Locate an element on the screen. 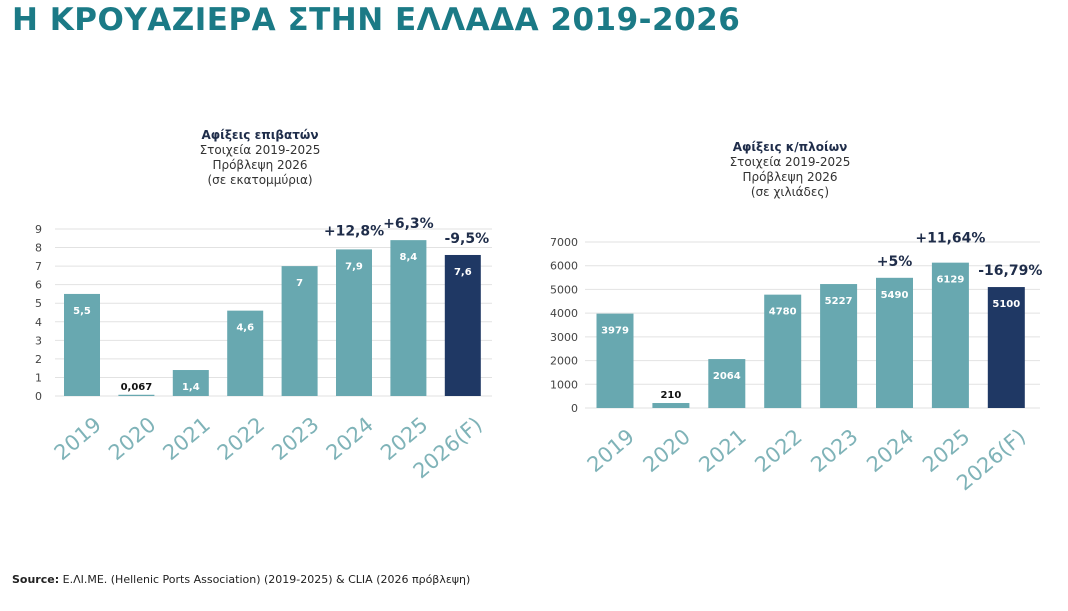 This screenshot has height=611, width=1068. chart-1-title: Αφίξεις επιβατών is located at coordinates (260, 135).